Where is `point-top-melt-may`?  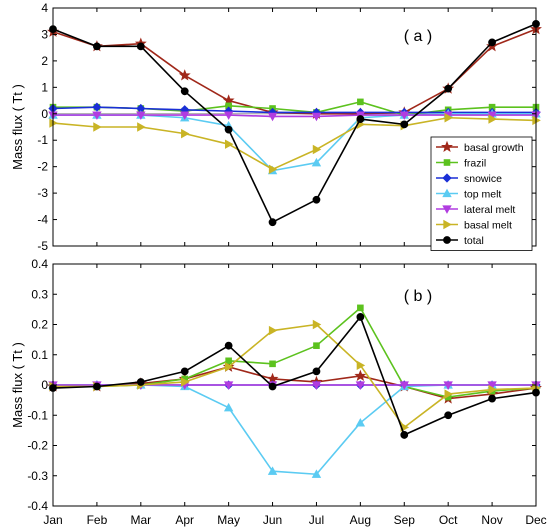
point-top-melt-may is located at coordinates (228, 407).